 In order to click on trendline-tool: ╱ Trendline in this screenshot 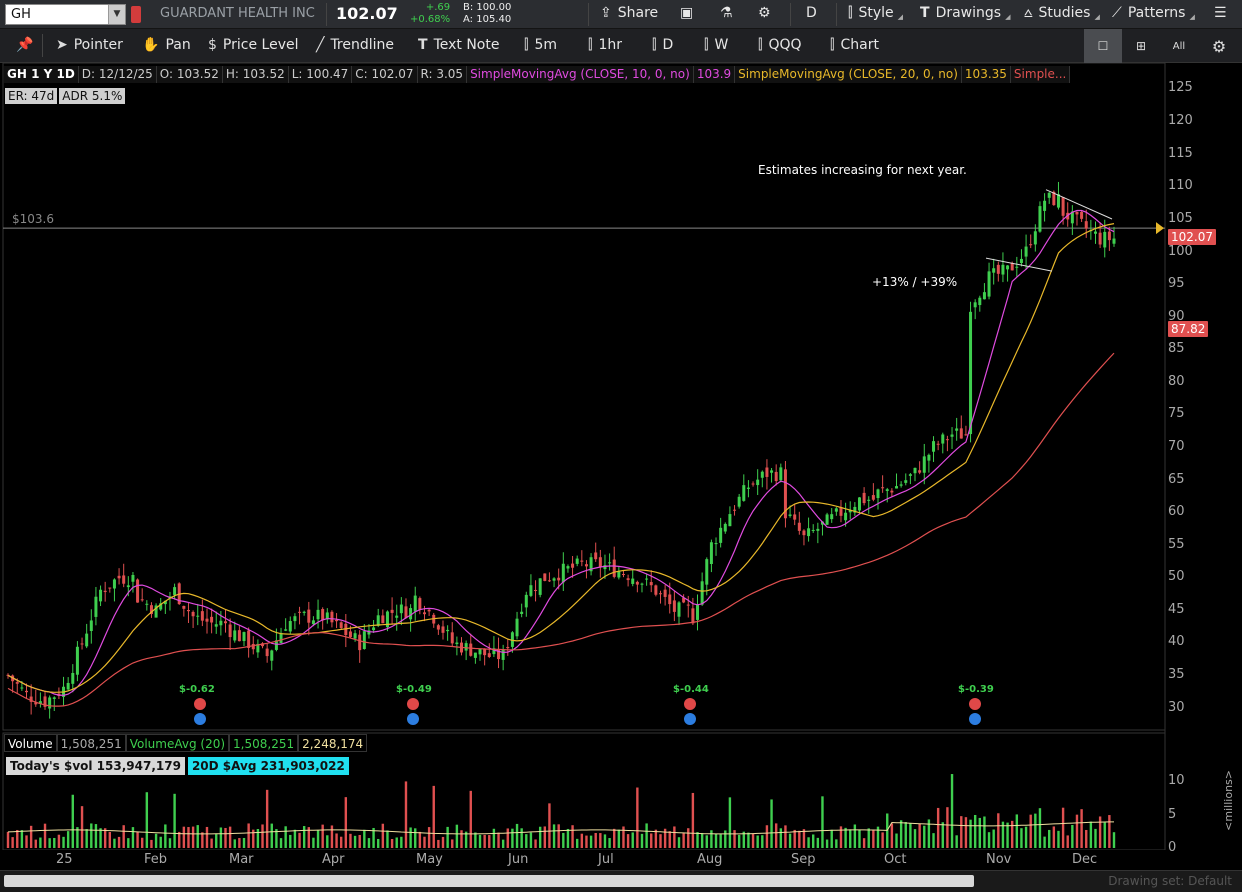, I will do `click(355, 45)`.